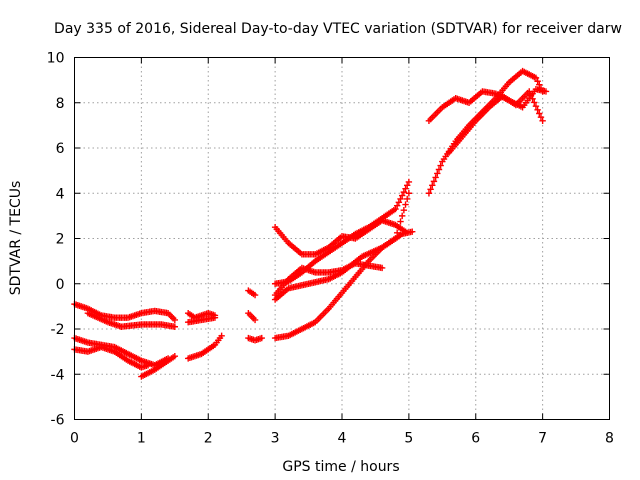  What do you see at coordinates (16, 238) in the screenshot?
I see `y-axis-label: SDTVAR / TECUs` at bounding box center [16, 238].